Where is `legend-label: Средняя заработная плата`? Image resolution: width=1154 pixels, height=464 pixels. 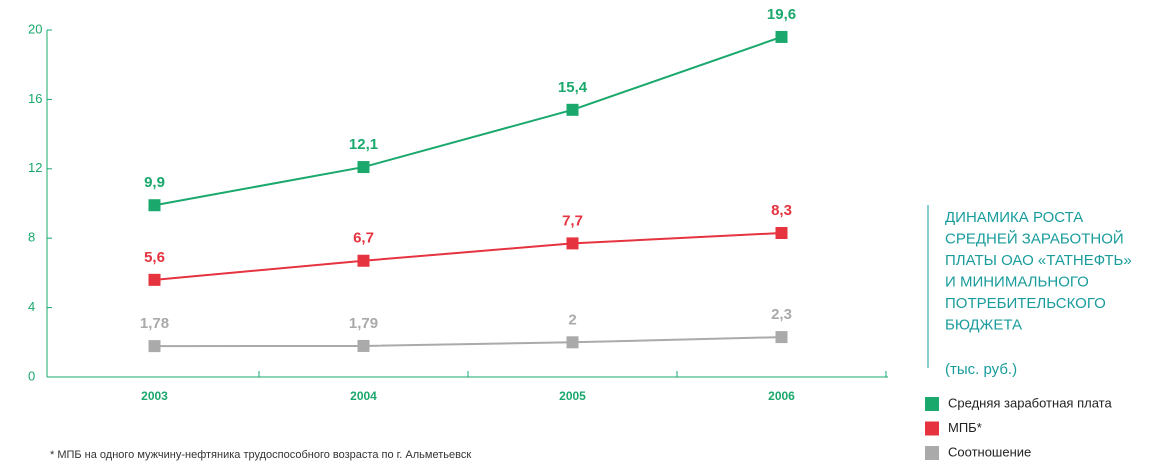 legend-label: Средняя заработная плата is located at coordinates (1030, 402).